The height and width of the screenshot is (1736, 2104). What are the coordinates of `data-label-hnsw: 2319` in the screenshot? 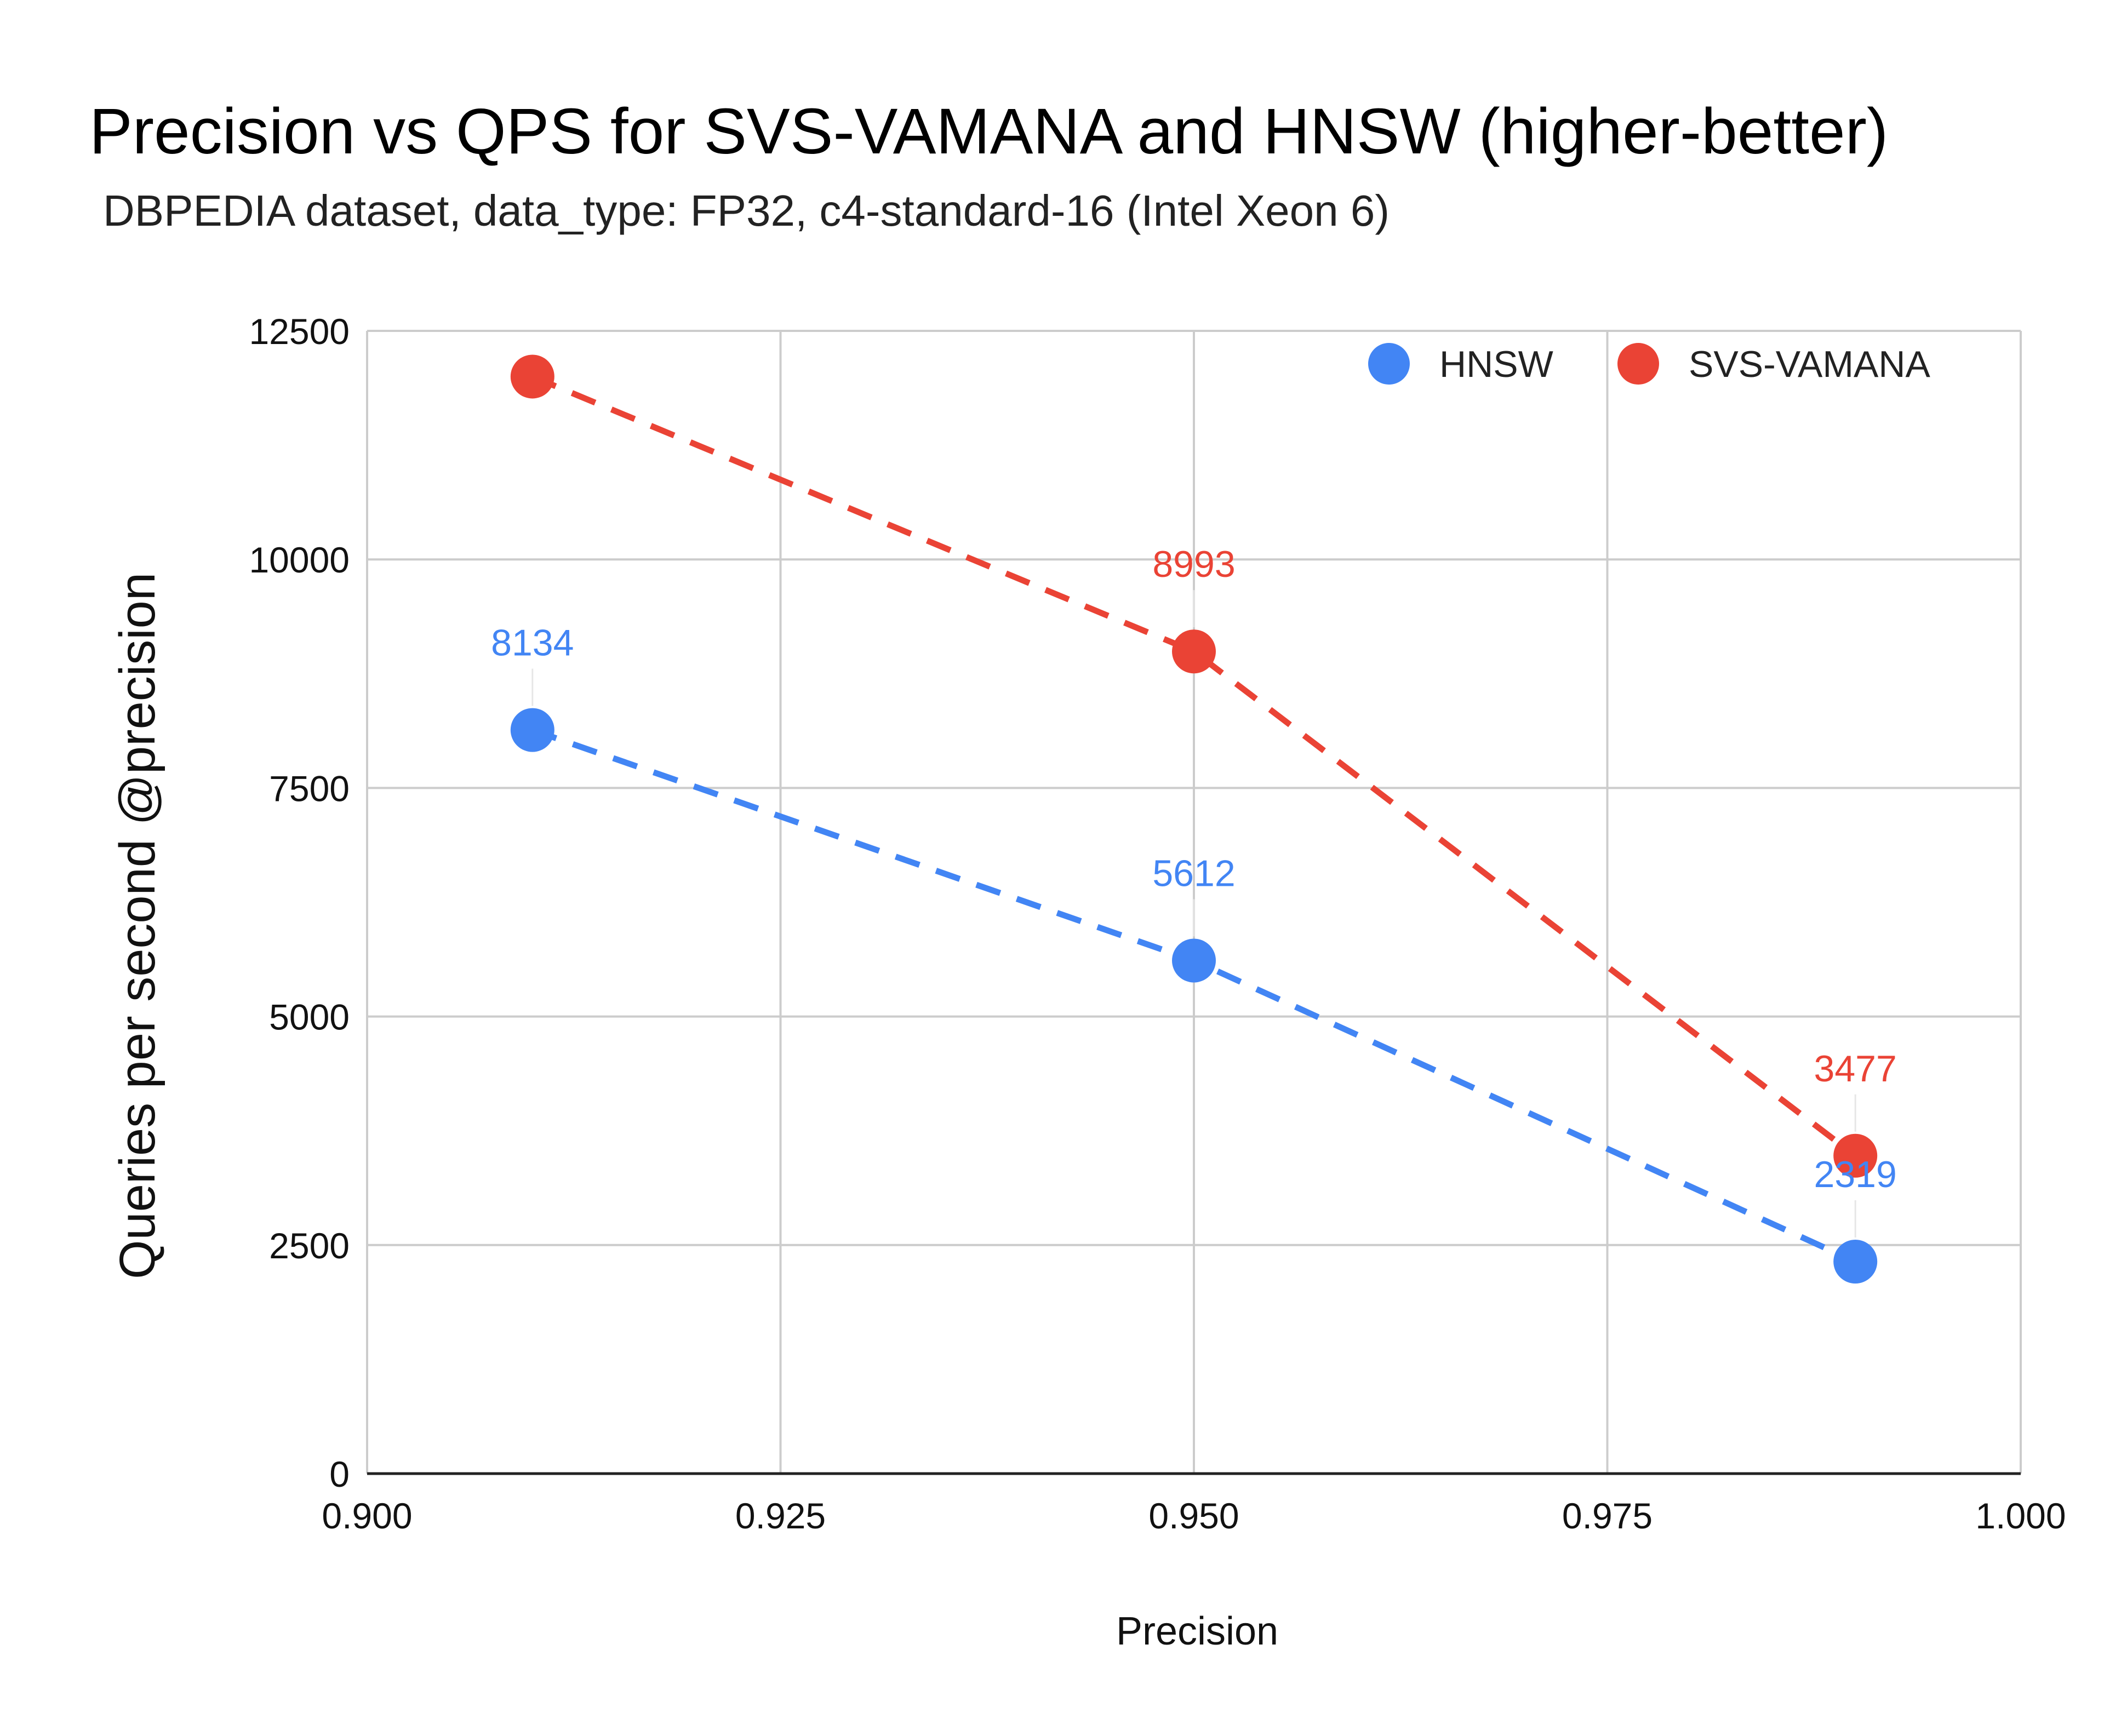 It's located at (1856, 1174).